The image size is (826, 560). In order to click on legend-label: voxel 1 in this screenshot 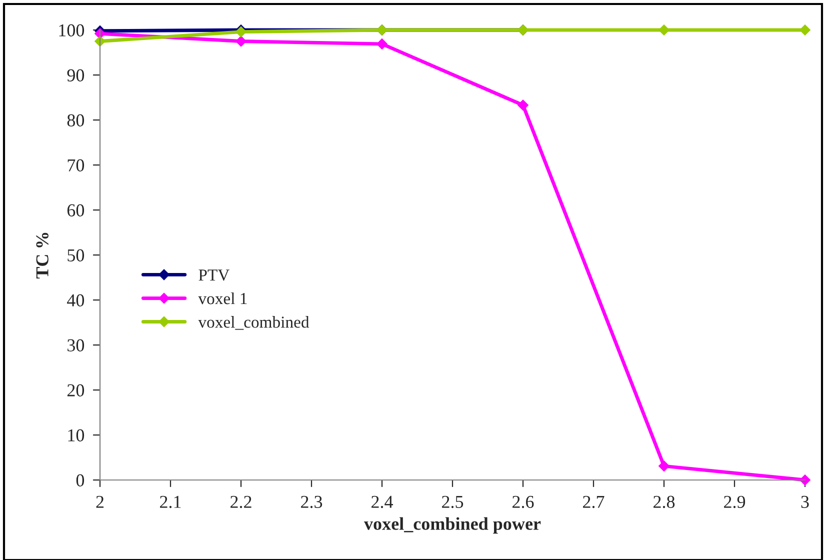, I will do `click(222, 298)`.